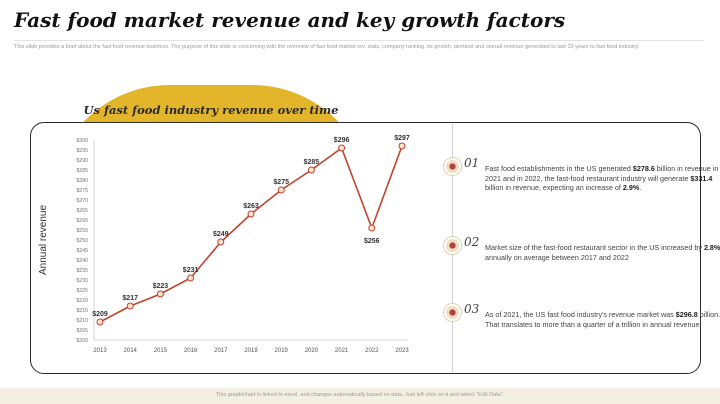 This screenshot has height=404, width=720. What do you see at coordinates (131, 351) in the screenshot?
I see `x-tick-label: 2014` at bounding box center [131, 351].